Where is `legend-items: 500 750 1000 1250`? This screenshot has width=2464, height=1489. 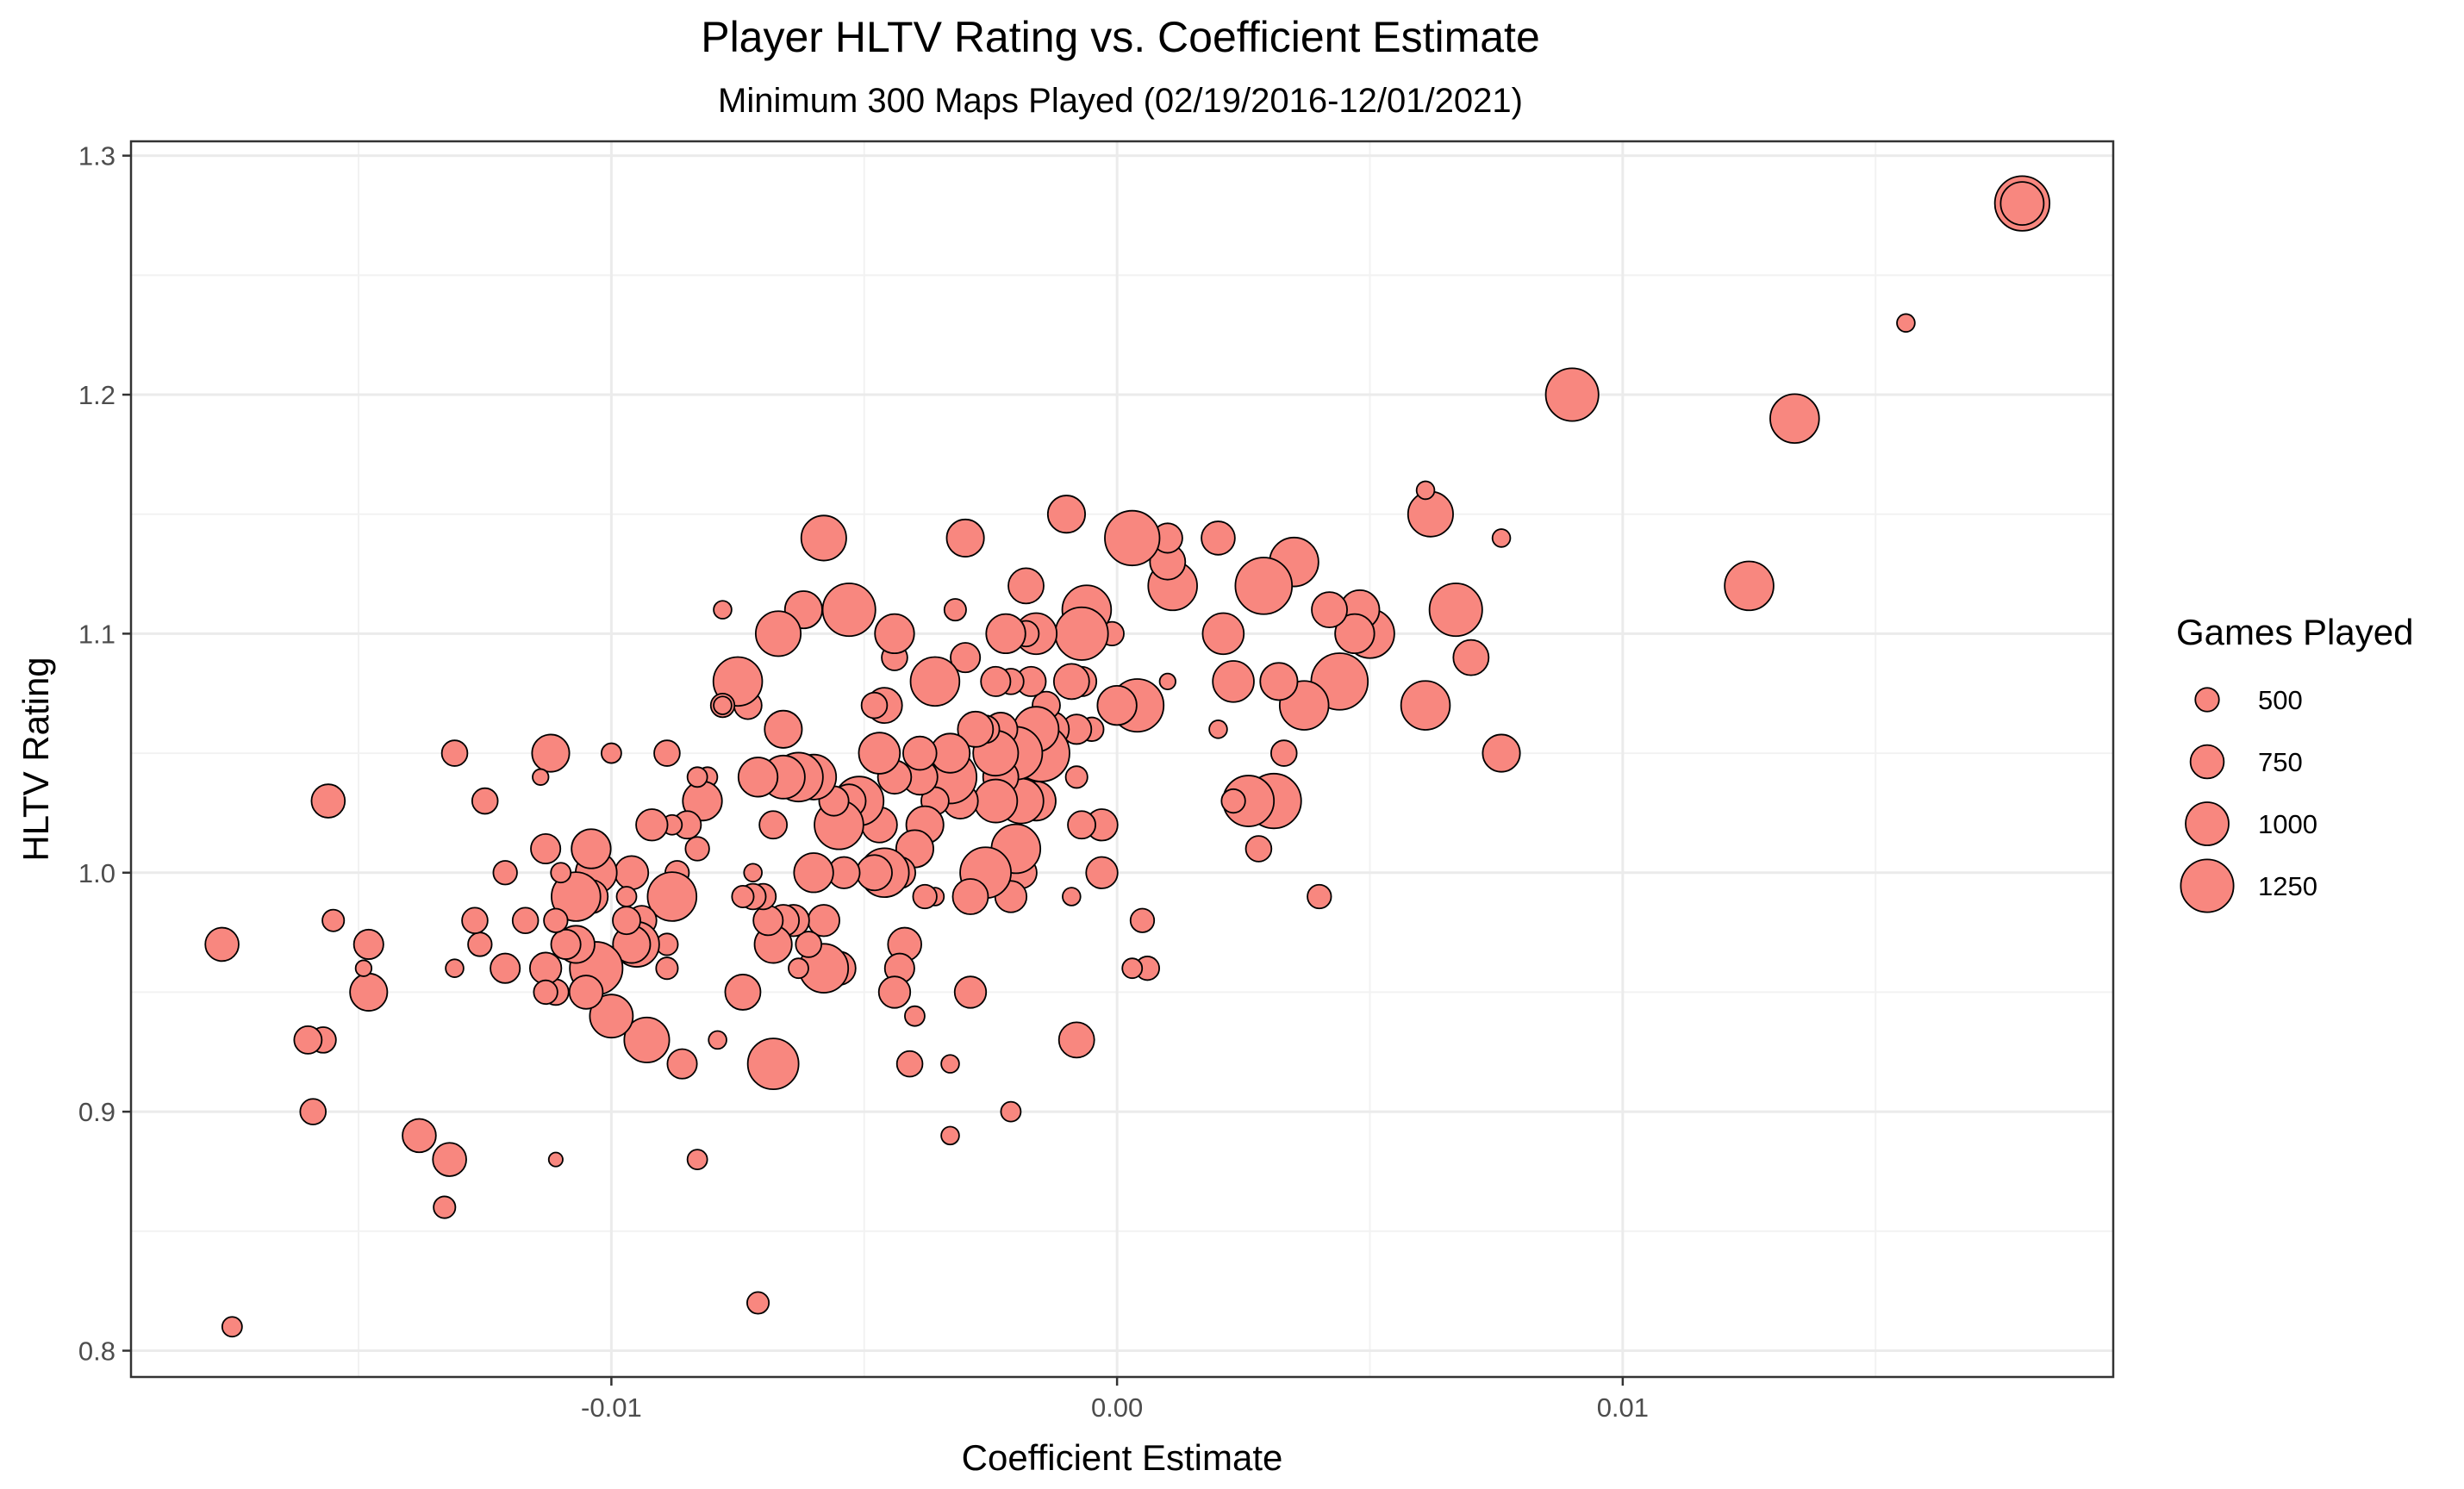
legend-items: 500 750 1000 1250 is located at coordinates (2248, 799).